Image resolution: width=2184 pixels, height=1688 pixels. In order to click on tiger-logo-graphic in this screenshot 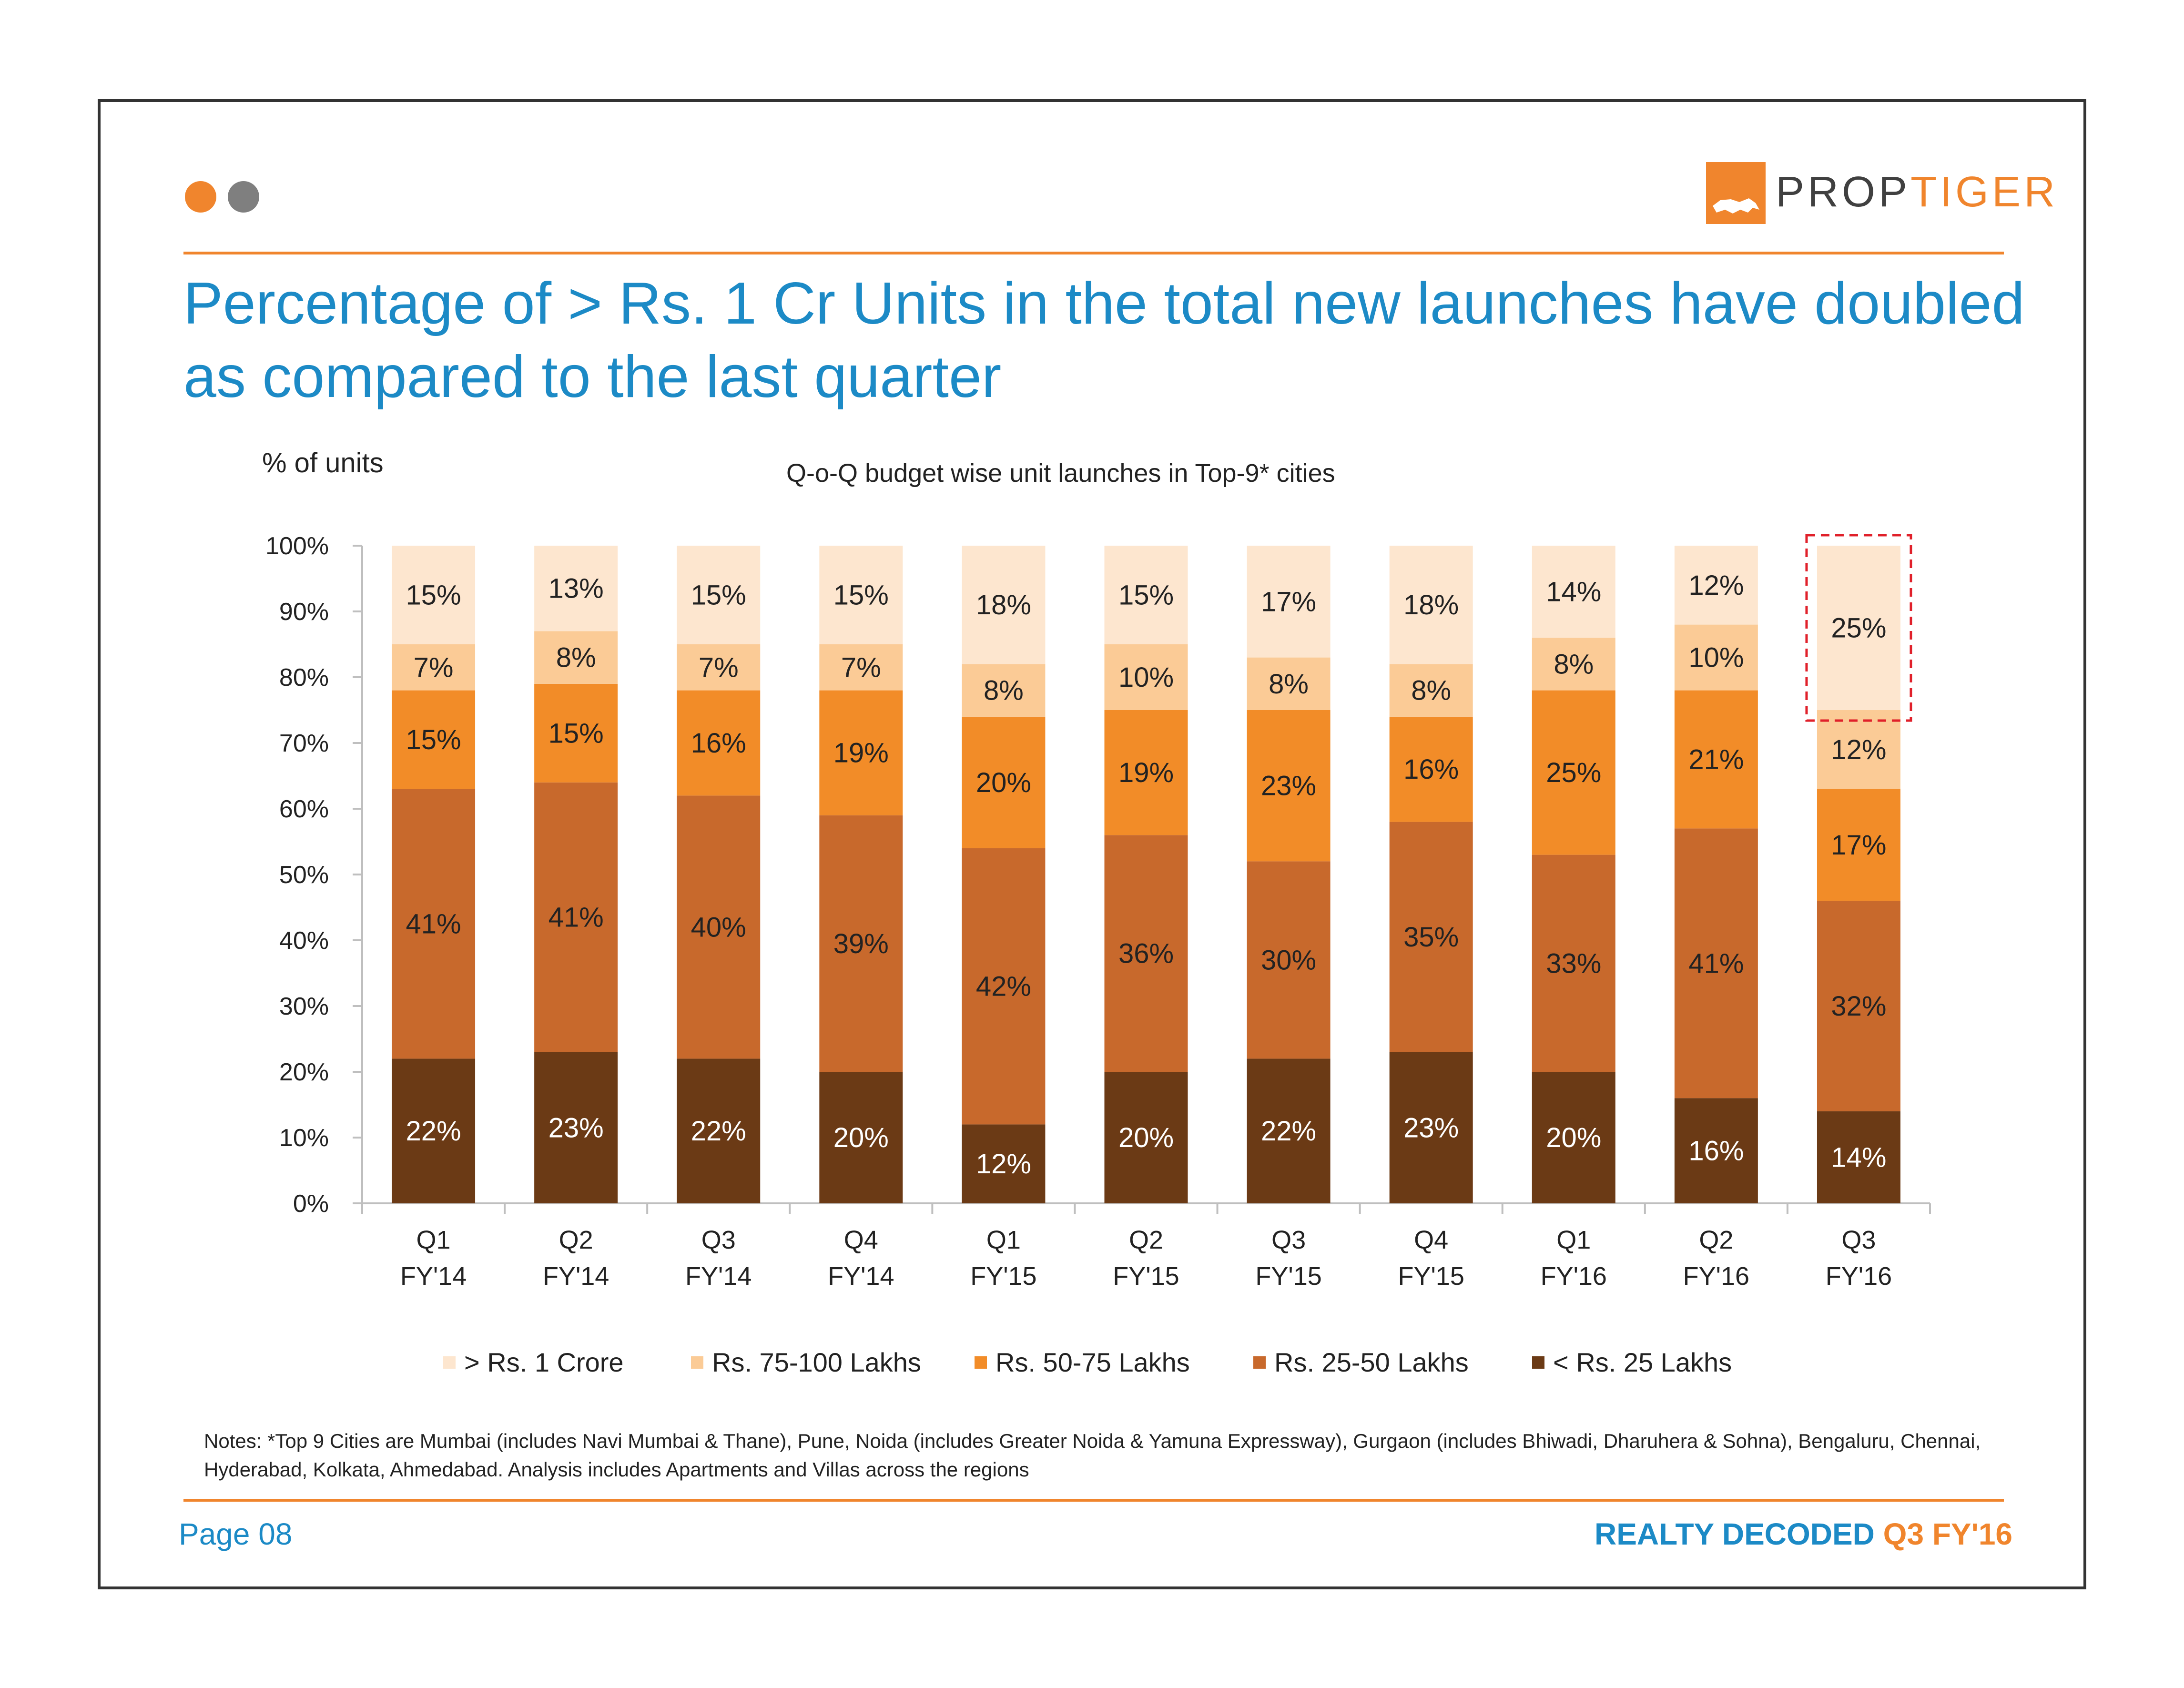, I will do `click(1736, 206)`.